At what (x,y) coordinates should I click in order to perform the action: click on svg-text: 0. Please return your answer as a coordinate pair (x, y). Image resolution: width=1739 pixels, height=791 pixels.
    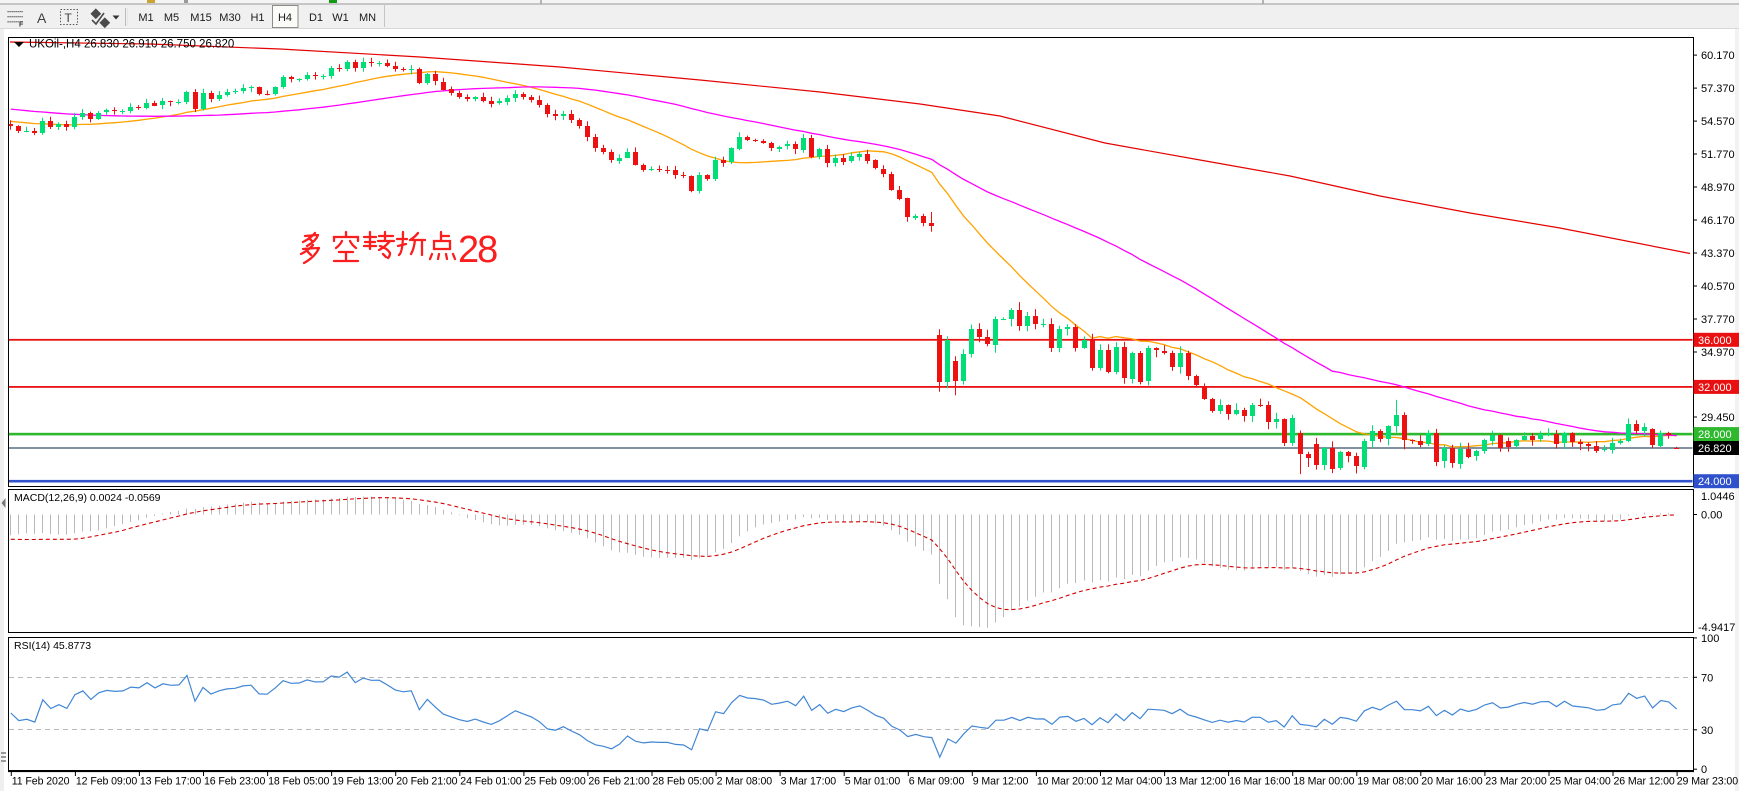
    Looking at the image, I should click on (1704, 770).